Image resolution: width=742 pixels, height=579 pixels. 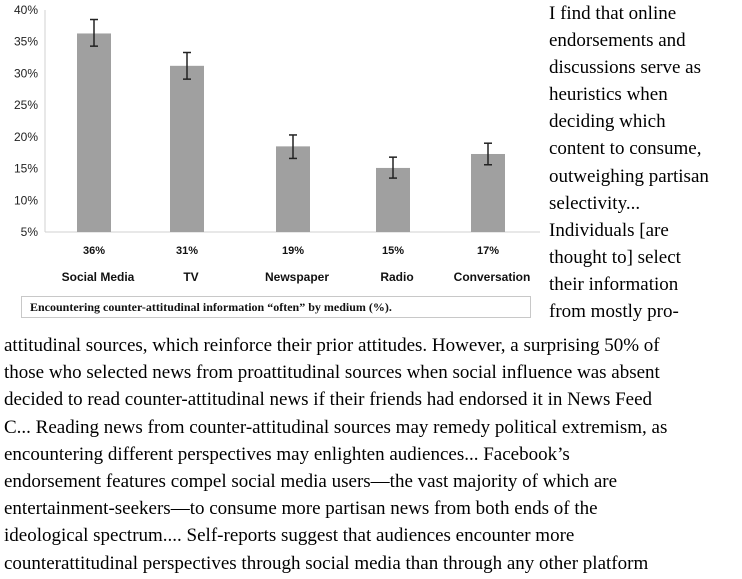 I want to click on y-tick-label: 30%, so click(x=26, y=73).